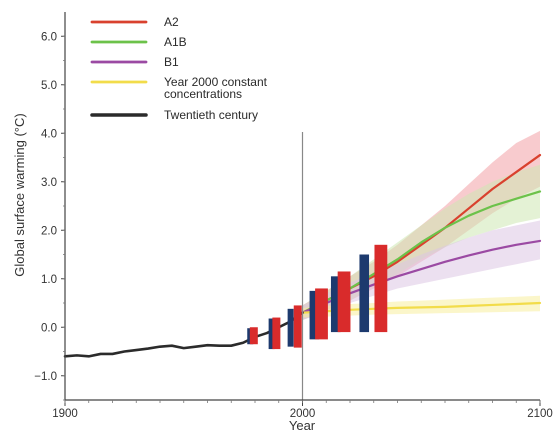 This screenshot has width=557, height=434. I want to click on legend-label-year-2000-constant-concentrations: Year 2000 constant concentrations, so click(216, 88).